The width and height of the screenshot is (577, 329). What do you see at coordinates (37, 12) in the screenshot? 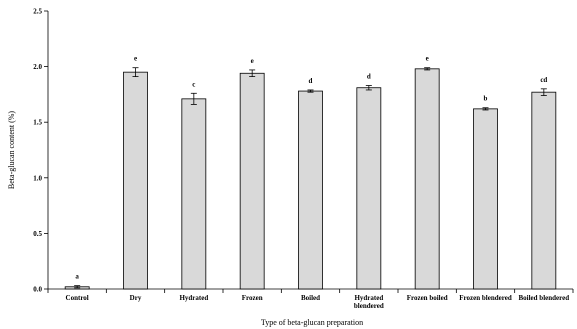
I see `y-tick-label: 2.5` at bounding box center [37, 12].